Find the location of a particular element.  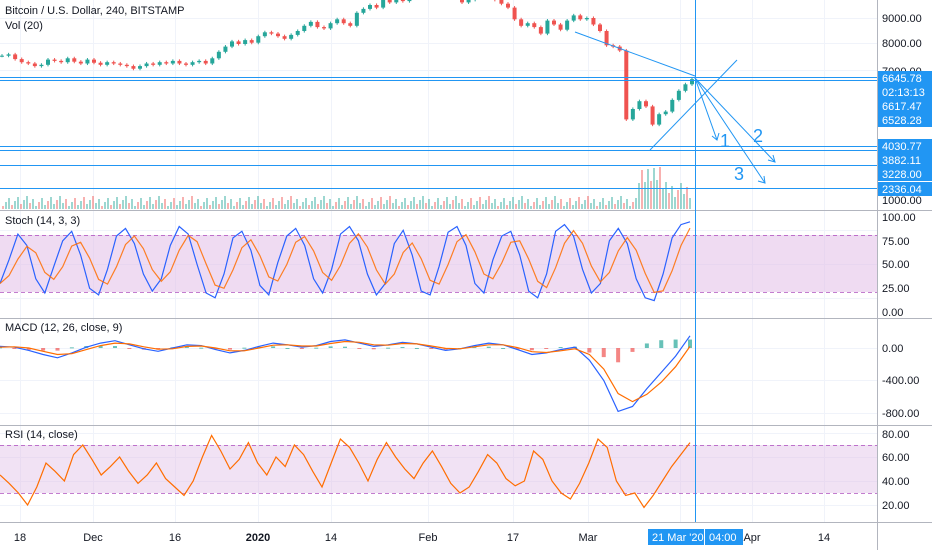

macd-title: MACD (12, 26, close, 9) is located at coordinates (63, 328).